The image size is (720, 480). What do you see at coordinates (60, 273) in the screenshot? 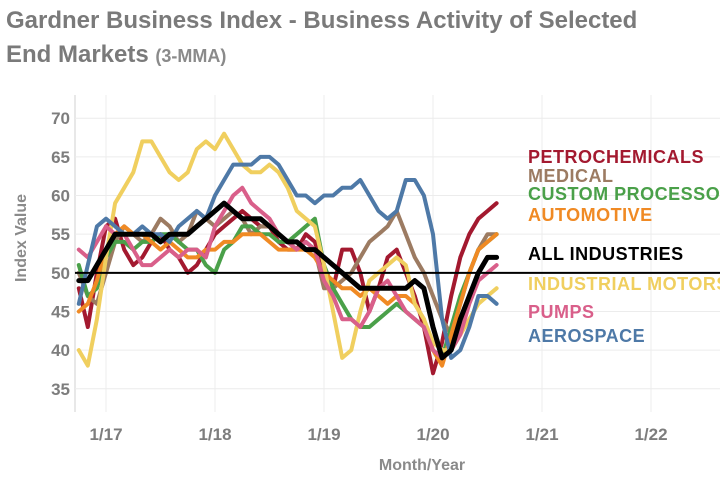
I see `y-tick-label: 50` at bounding box center [60, 273].